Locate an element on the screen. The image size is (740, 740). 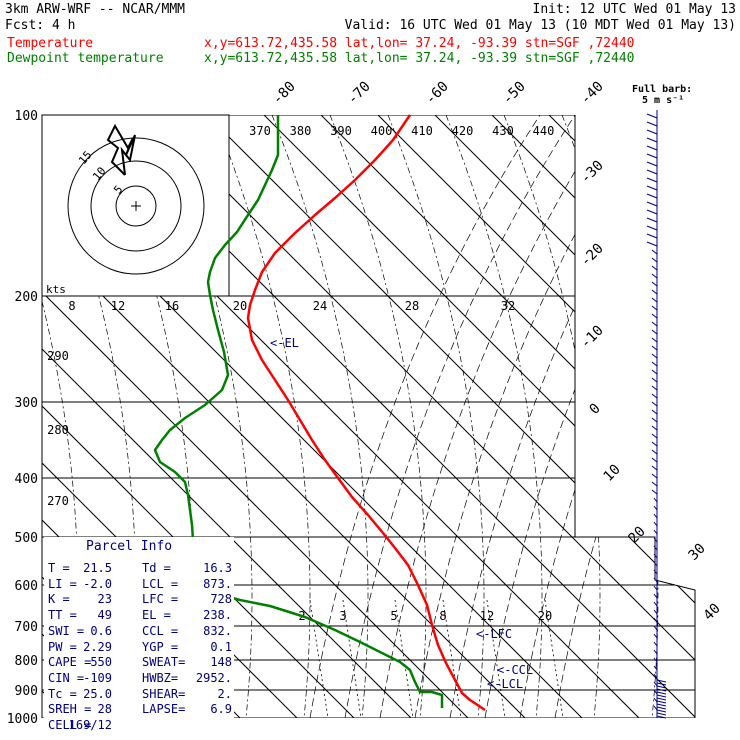
parcel-info-row: LI = -2.0 LCL = 873. is located at coordinates (141, 584).